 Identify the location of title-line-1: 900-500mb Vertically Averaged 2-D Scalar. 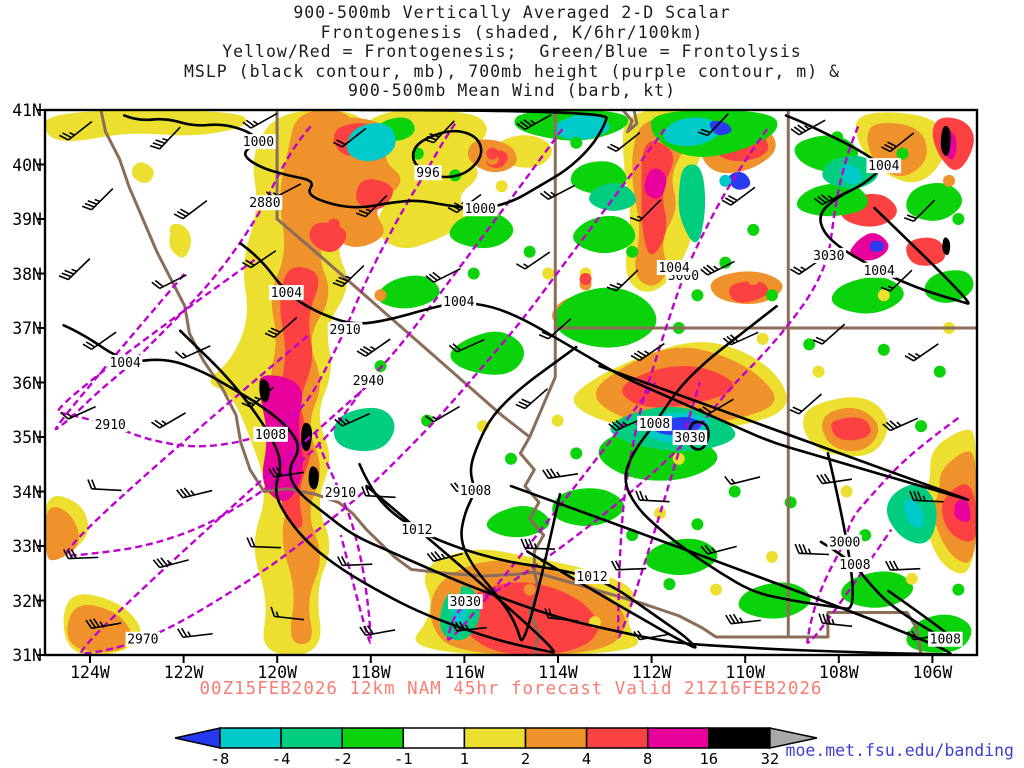
(512, 12).